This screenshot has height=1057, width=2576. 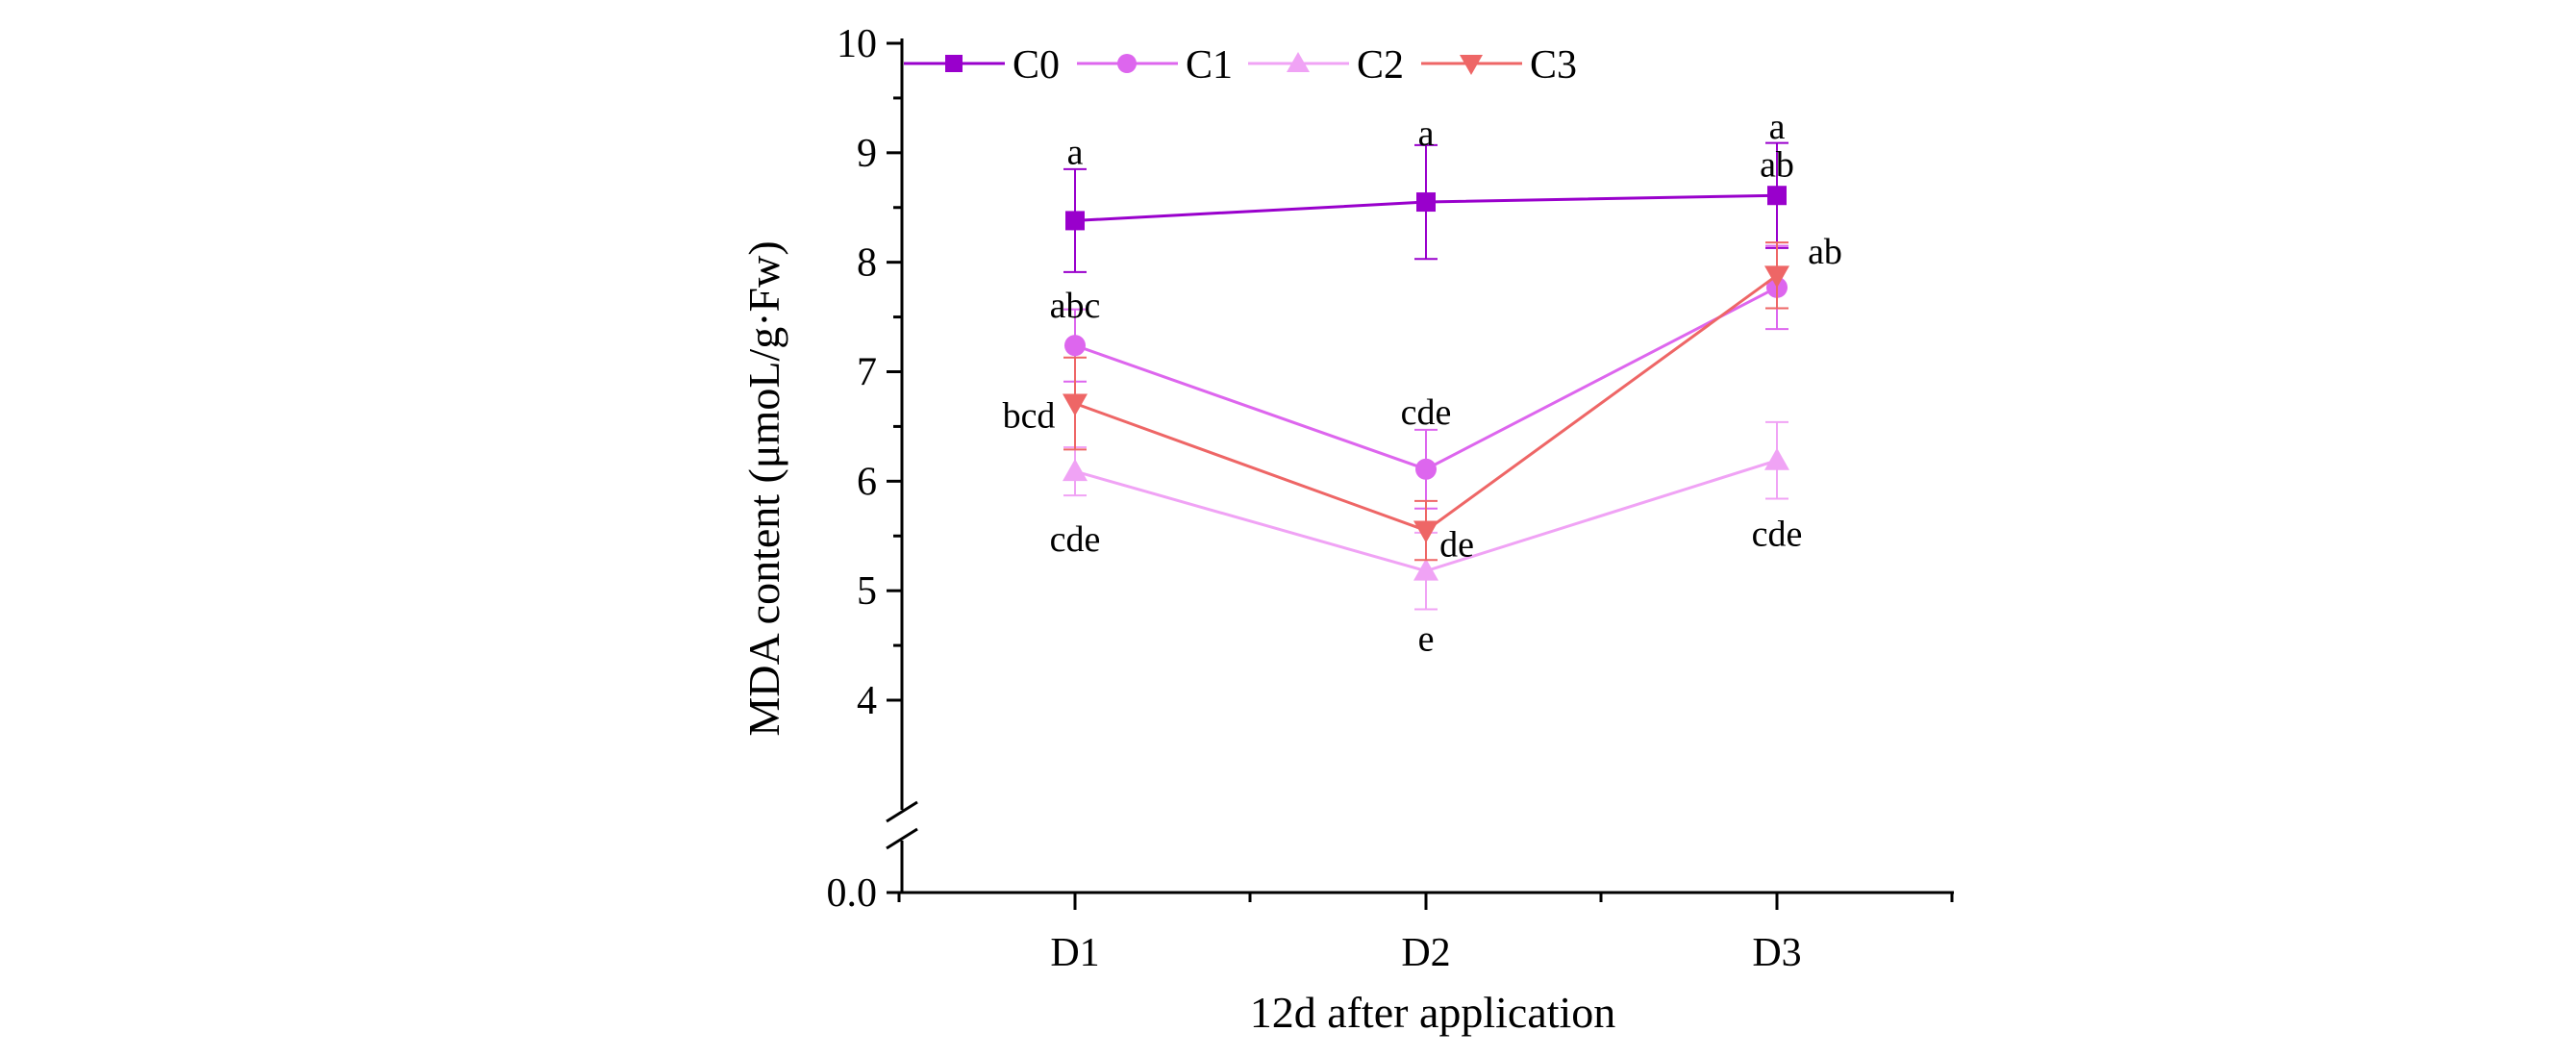 What do you see at coordinates (763, 488) in the screenshot?
I see `y-axis-title: MDA content (μmoL/g·Fw)` at bounding box center [763, 488].